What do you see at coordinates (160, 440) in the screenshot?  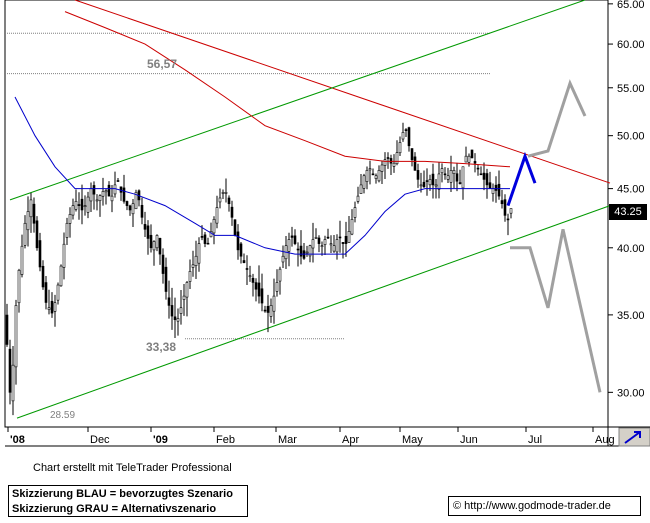 I see `x-tick-label: '09` at bounding box center [160, 440].